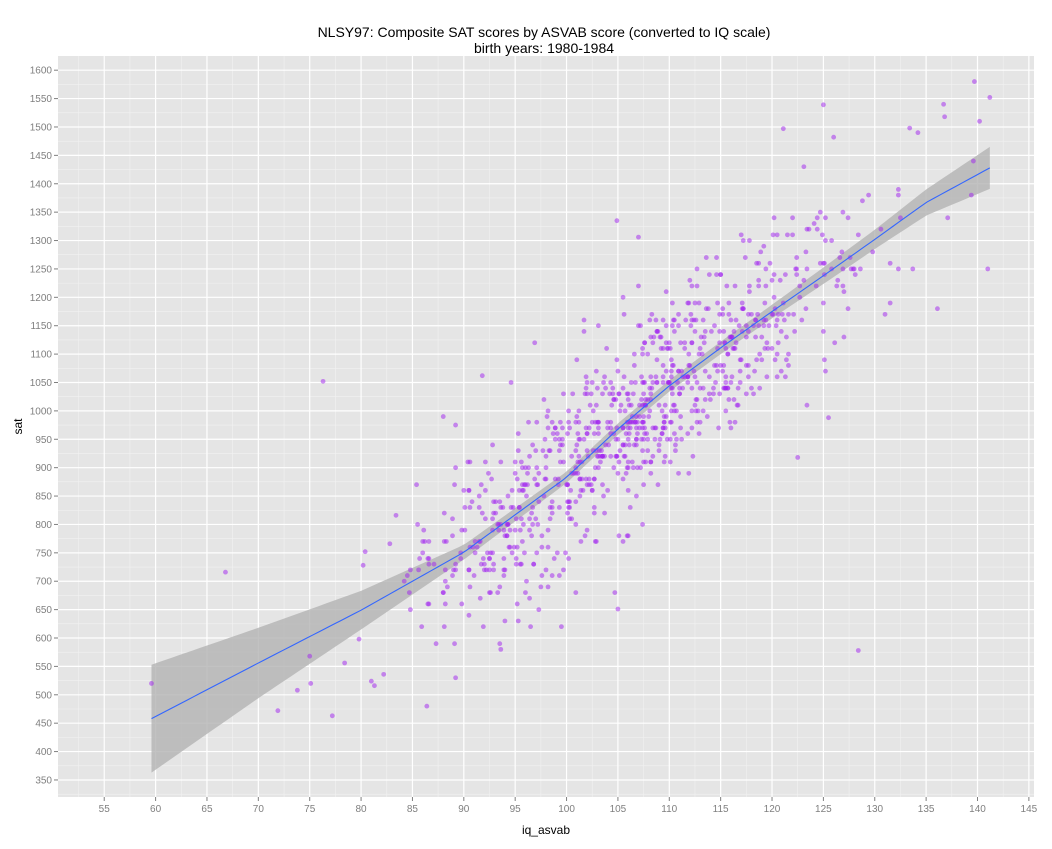 The image size is (1052, 849). I want to click on y-tick-label: 1150, so click(41, 326).